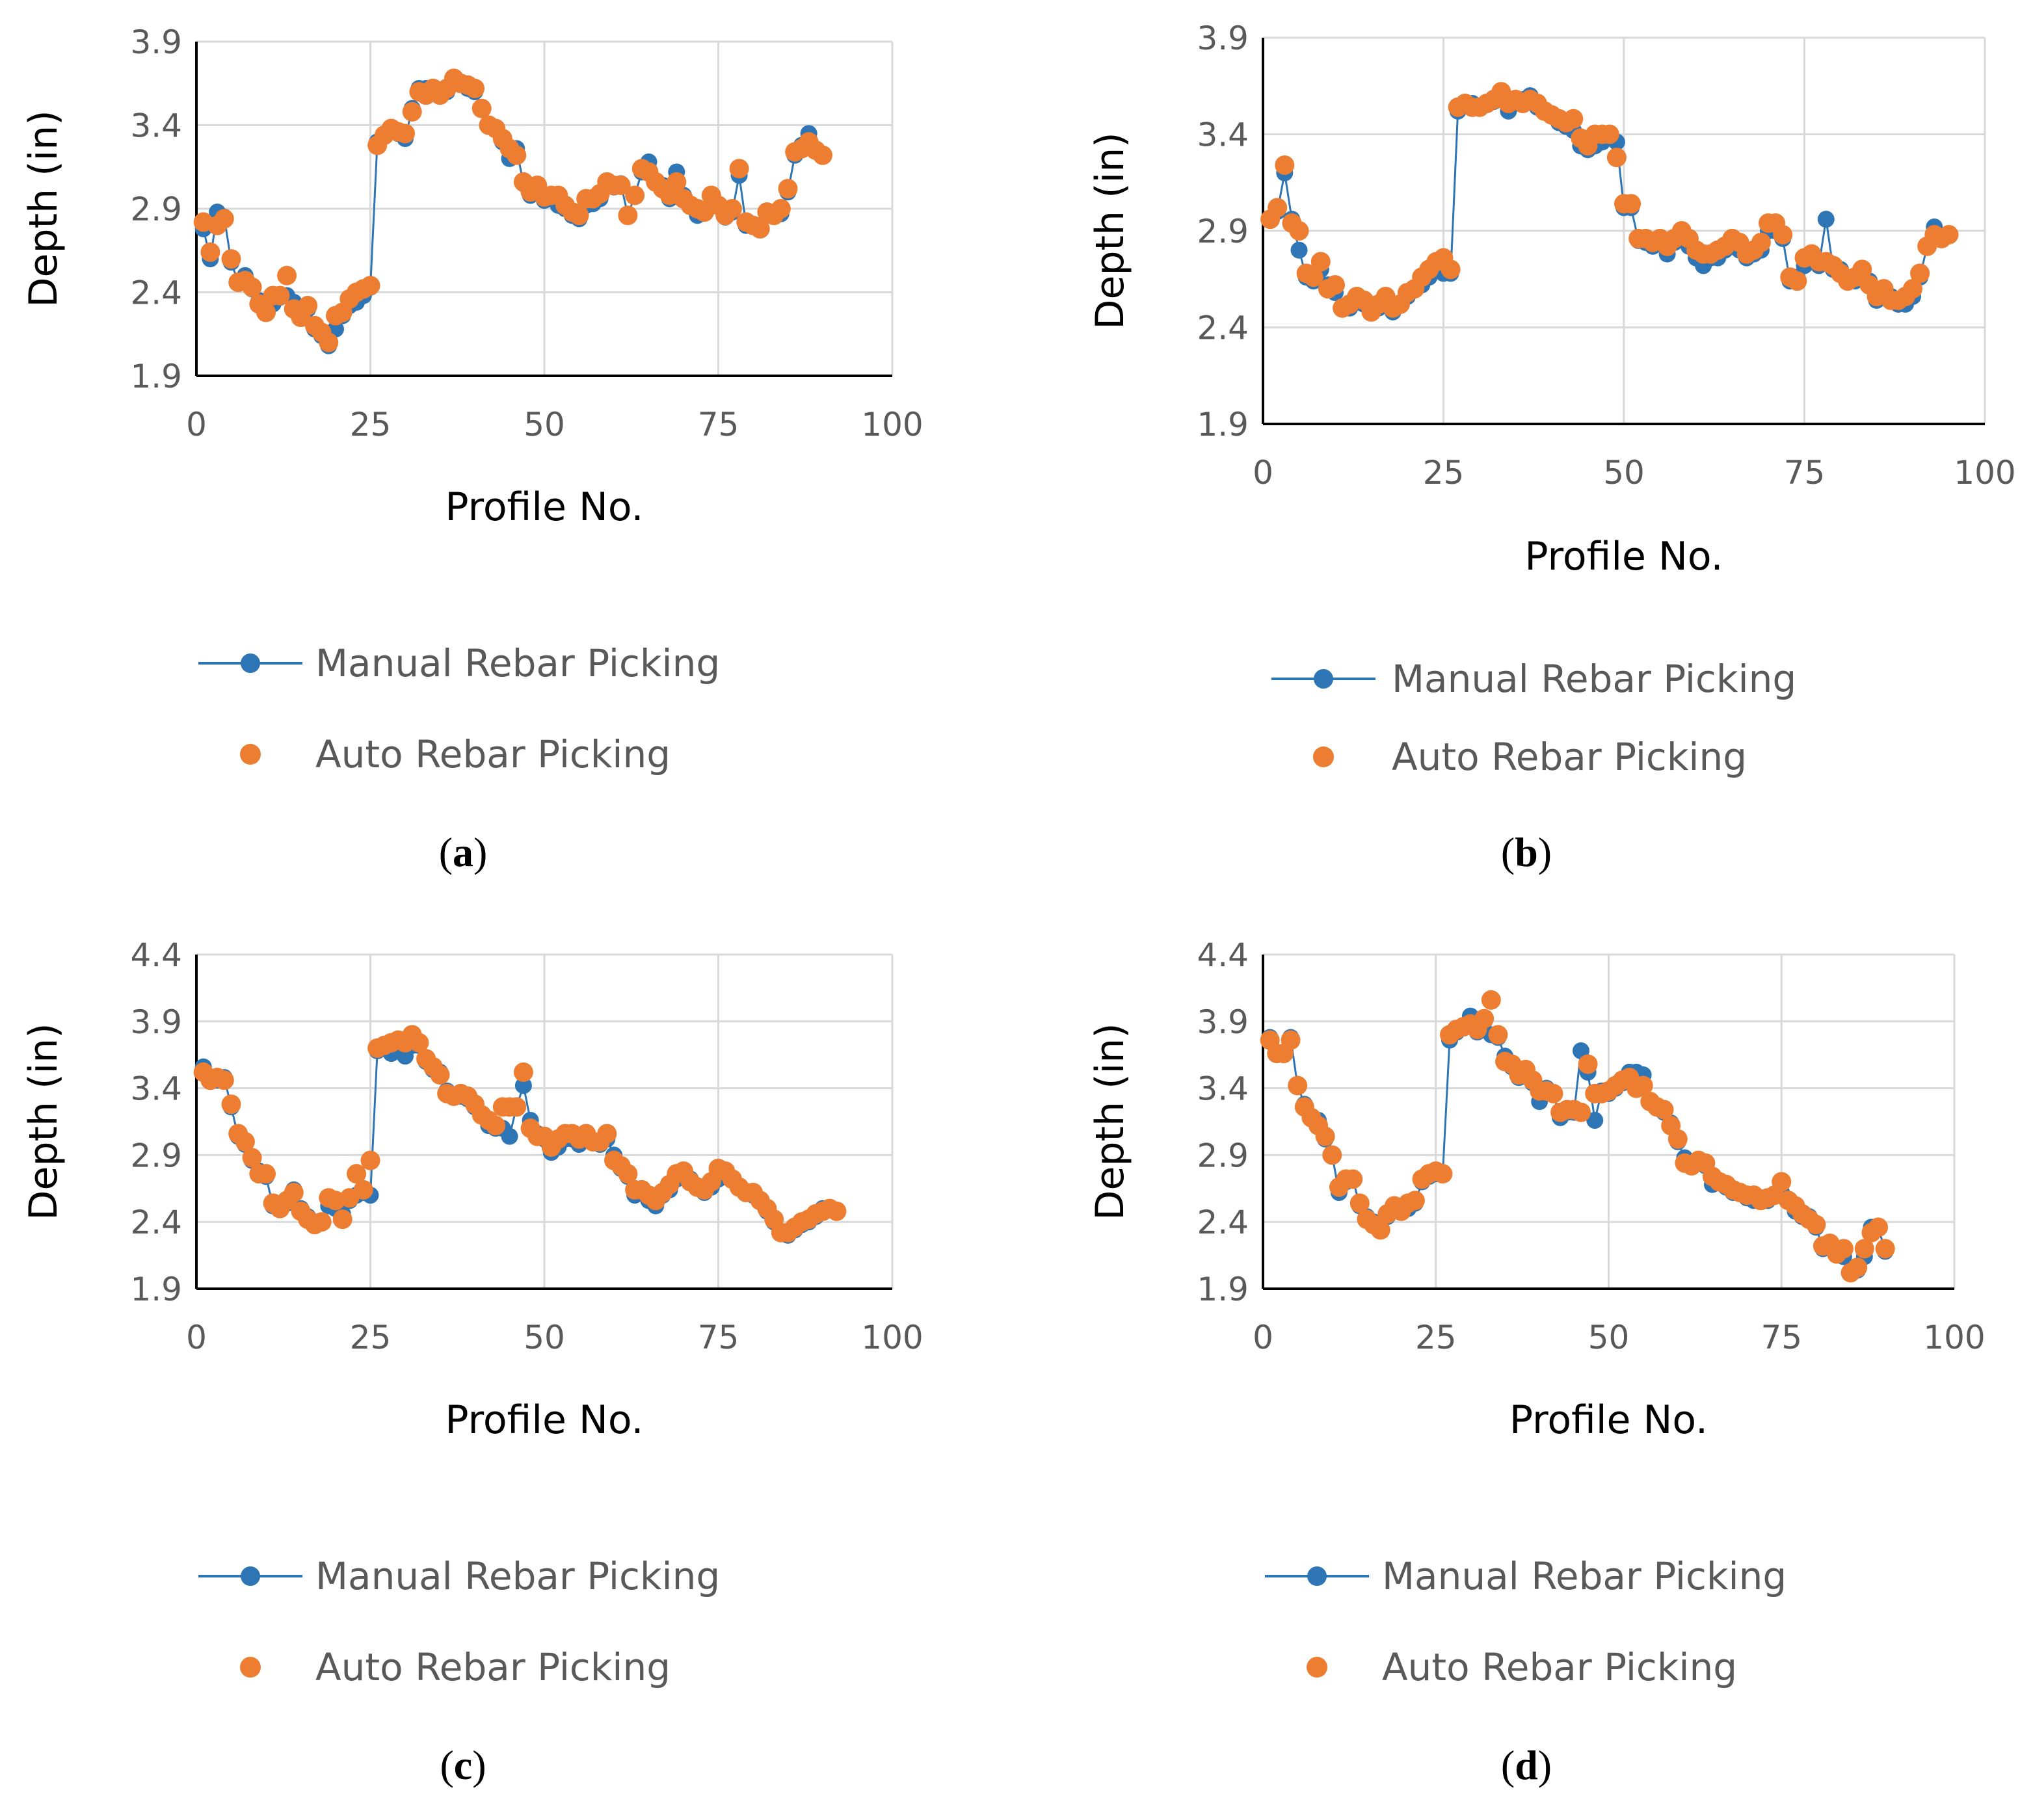 The width and height of the screenshot is (2033, 1820). I want to click on panel-letter: a, so click(463, 852).